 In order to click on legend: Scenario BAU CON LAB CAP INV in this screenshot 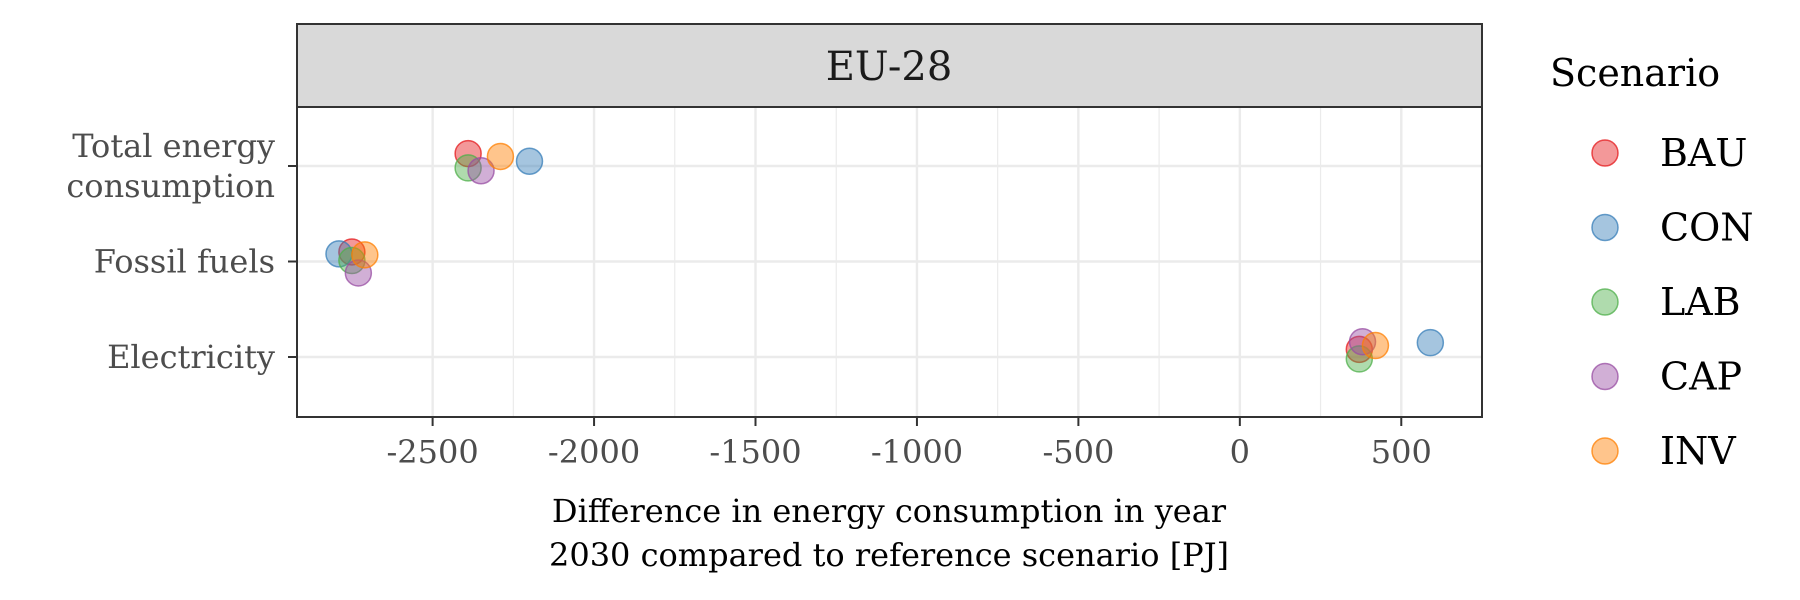, I will do `click(1651, 262)`.